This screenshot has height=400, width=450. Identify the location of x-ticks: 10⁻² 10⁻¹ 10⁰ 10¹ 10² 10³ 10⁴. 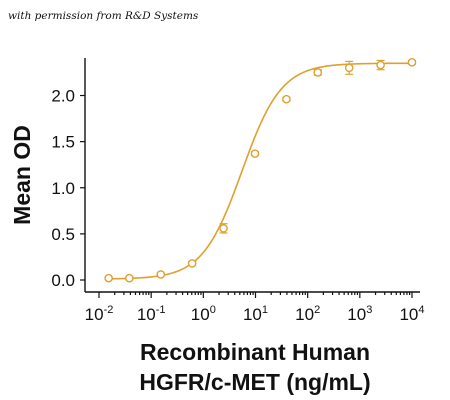
(255, 308).